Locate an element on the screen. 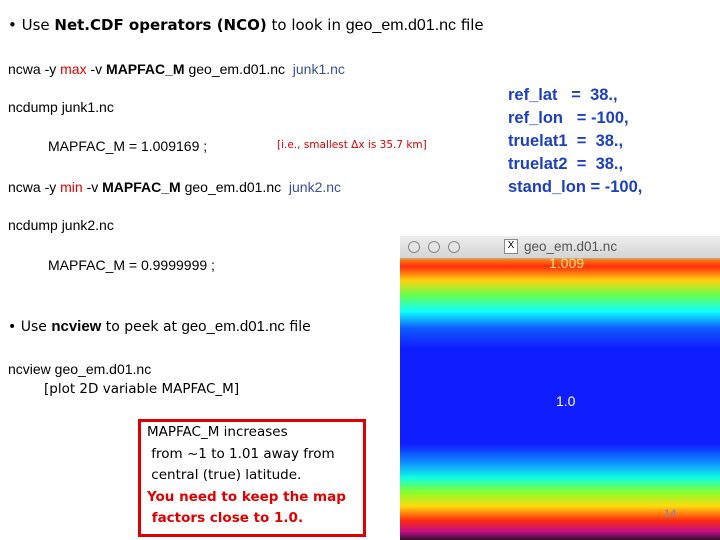 Image resolution: width=720 pixels, height=540 pixels. title-bar: X geo_em.d01.nc is located at coordinates (560, 247).